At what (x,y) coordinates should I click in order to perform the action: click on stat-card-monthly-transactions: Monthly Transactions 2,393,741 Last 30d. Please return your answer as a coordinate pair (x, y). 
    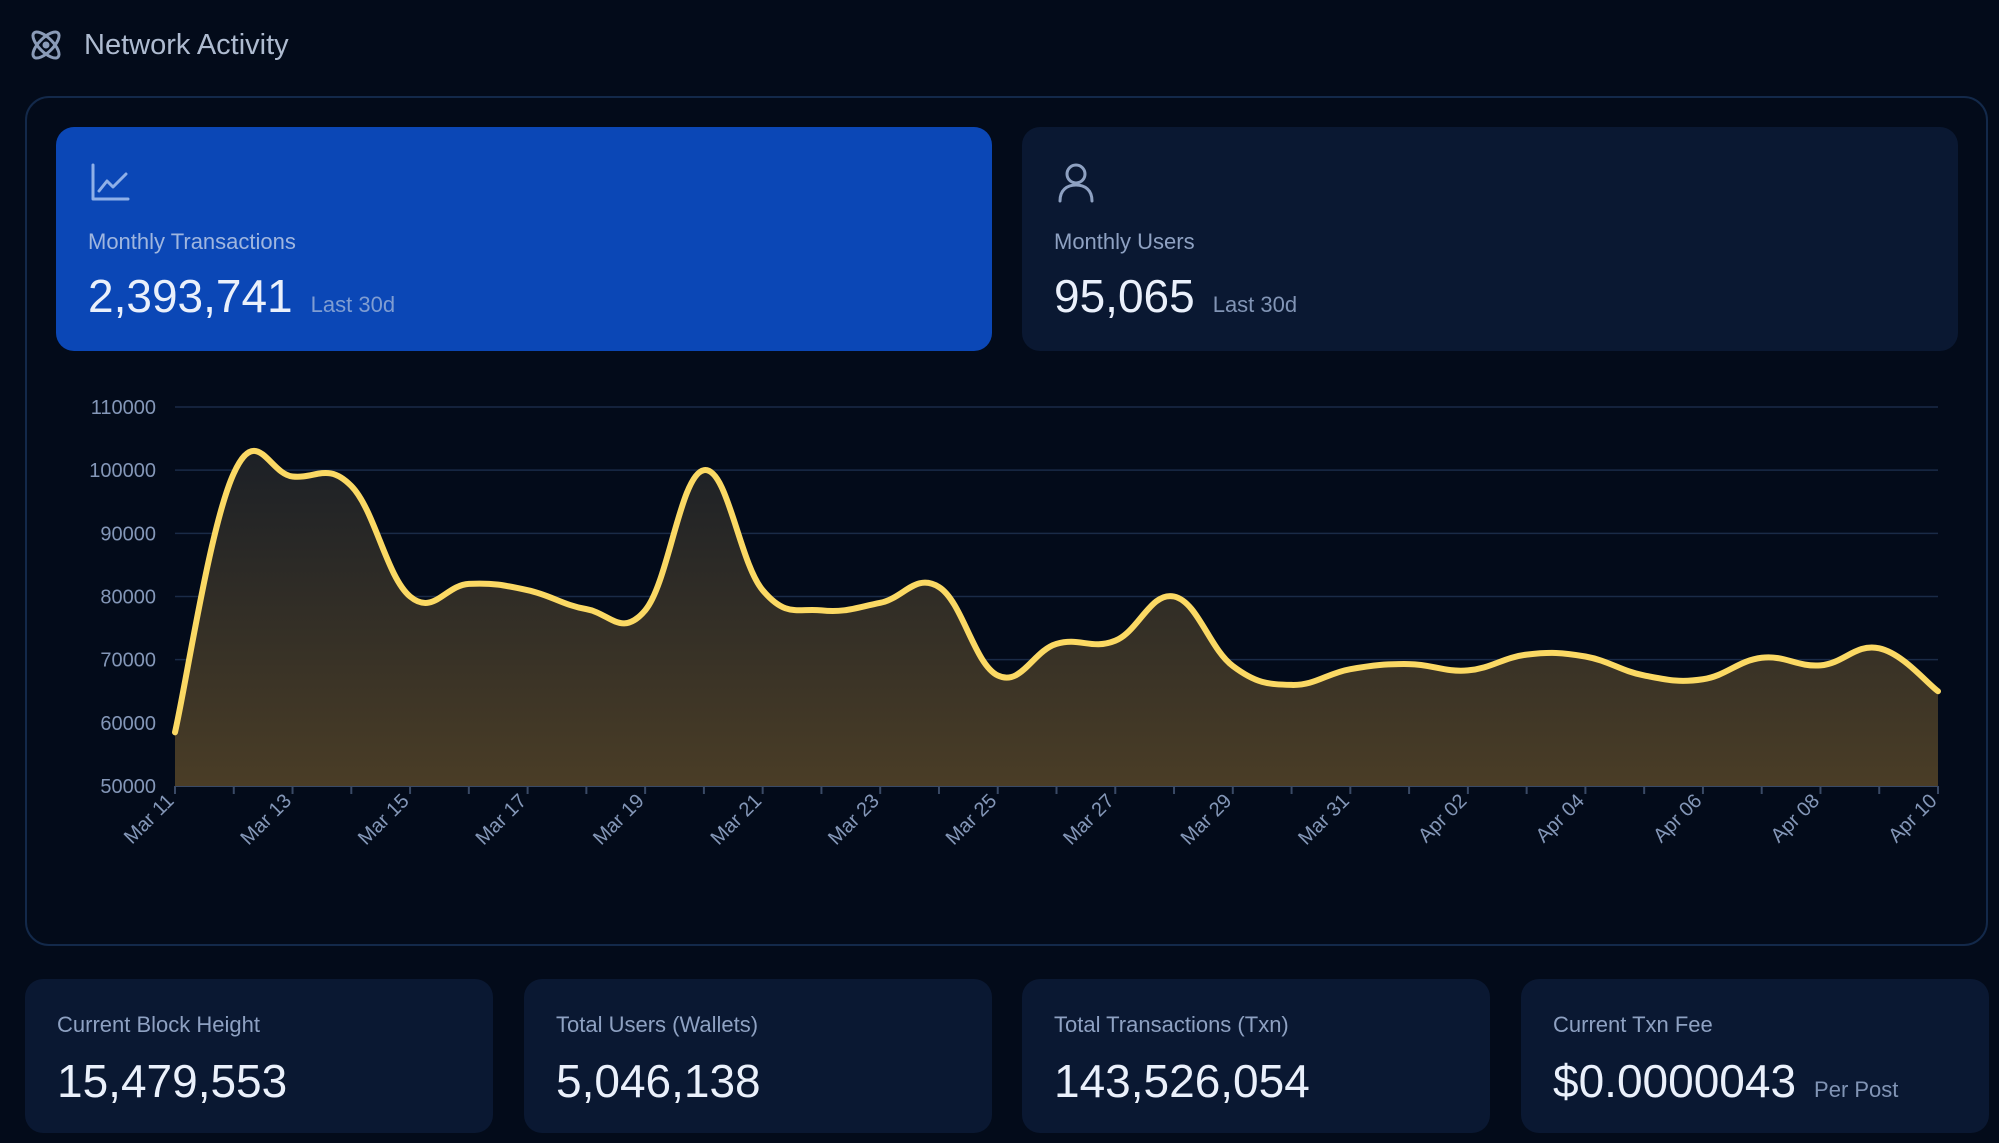
    Looking at the image, I should click on (524, 239).